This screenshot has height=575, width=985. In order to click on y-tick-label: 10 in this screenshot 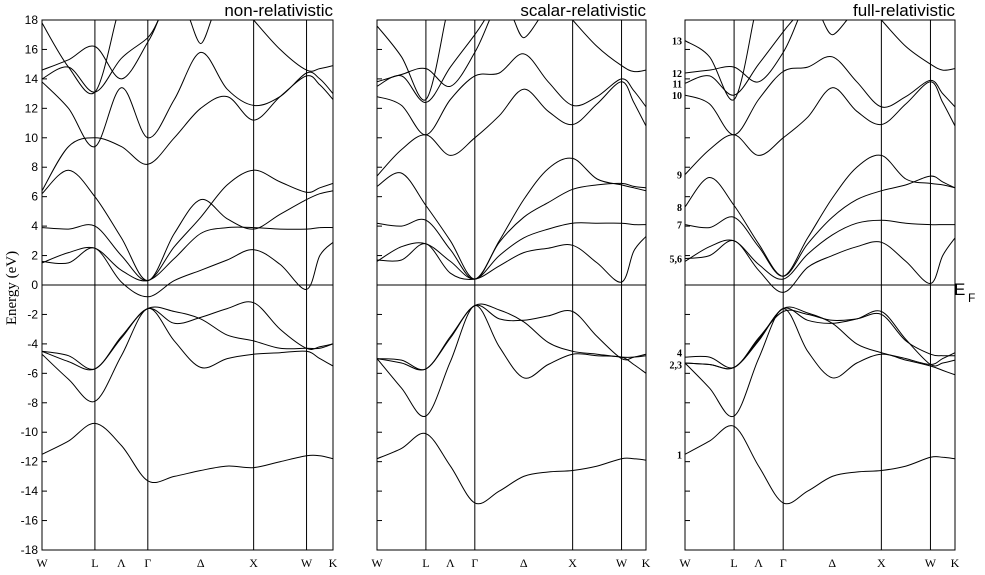, I will do `click(32, 138)`.